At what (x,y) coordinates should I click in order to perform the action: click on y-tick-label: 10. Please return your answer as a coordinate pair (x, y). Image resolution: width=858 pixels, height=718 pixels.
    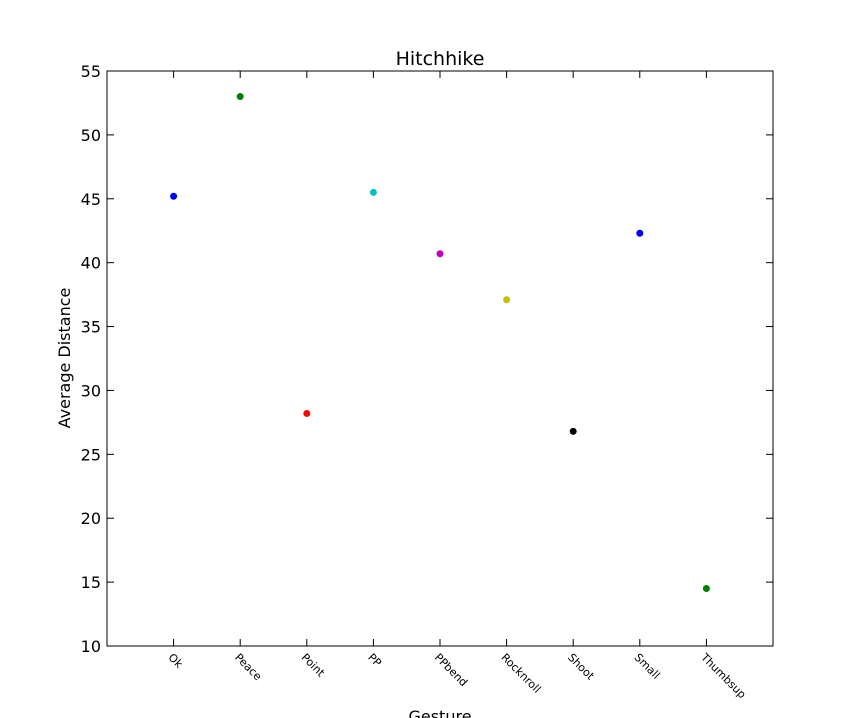
    Looking at the image, I should click on (91, 646).